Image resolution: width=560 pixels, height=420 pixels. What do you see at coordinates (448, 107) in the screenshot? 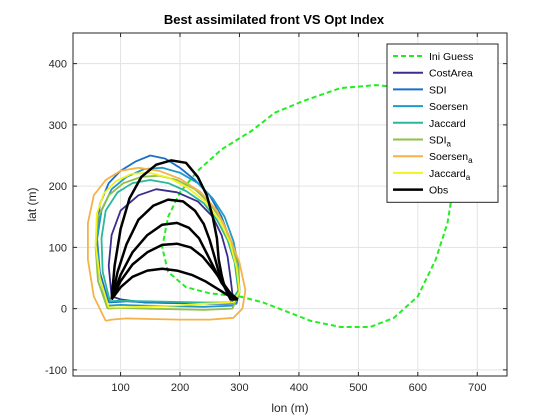
I see `legend-label-soersen: Soersen` at bounding box center [448, 107].